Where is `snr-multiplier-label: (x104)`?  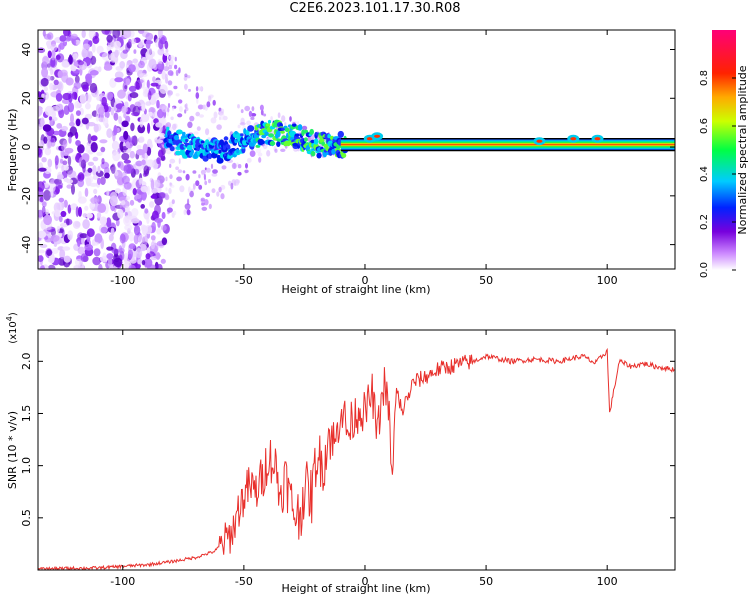 snr-multiplier-label: (x104) is located at coordinates (12, 328).